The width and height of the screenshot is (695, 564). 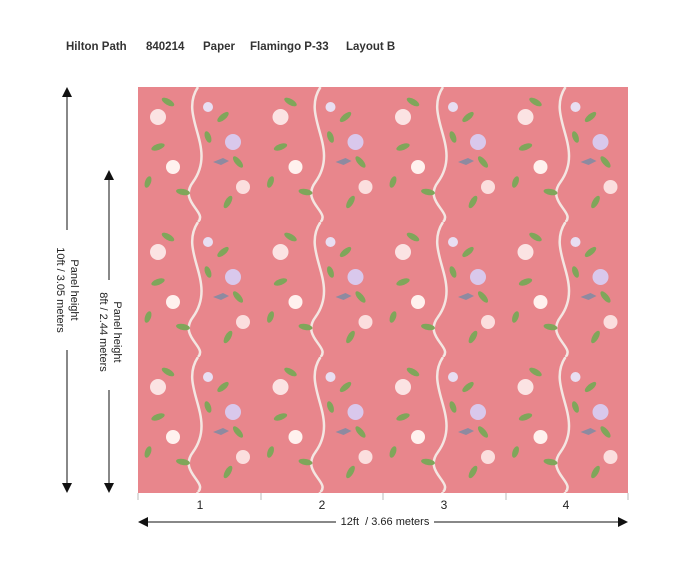 What do you see at coordinates (200, 505) in the screenshot?
I see `panel-number: 1` at bounding box center [200, 505].